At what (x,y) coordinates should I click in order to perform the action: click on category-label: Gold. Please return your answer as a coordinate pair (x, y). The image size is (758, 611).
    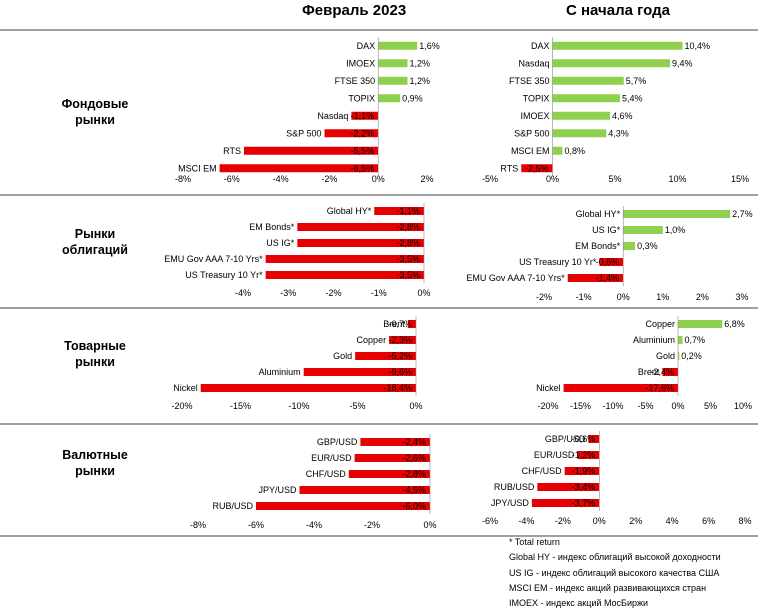
    Looking at the image, I should click on (665, 356).